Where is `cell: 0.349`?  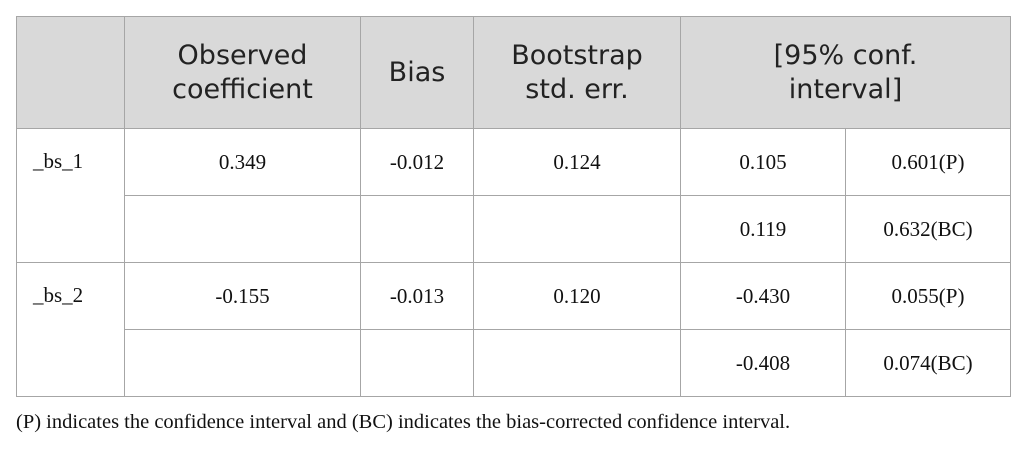 cell: 0.349 is located at coordinates (242, 162).